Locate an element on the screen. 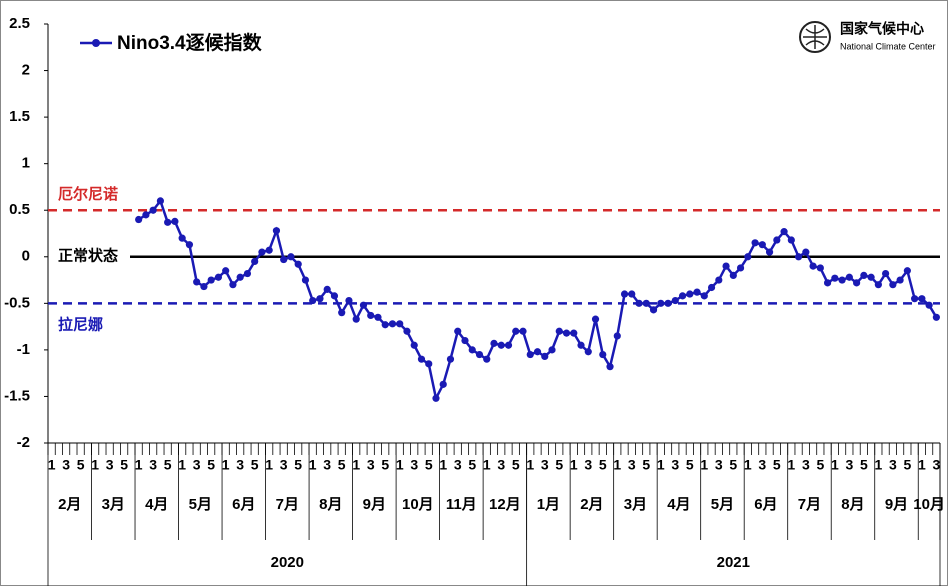 The width and height of the screenshot is (948, 586). month-label: 8月 is located at coordinates (330, 504).